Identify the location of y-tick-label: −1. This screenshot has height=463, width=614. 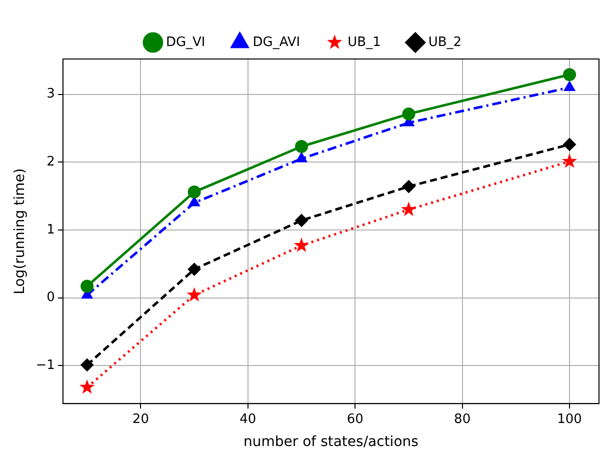
(45, 365).